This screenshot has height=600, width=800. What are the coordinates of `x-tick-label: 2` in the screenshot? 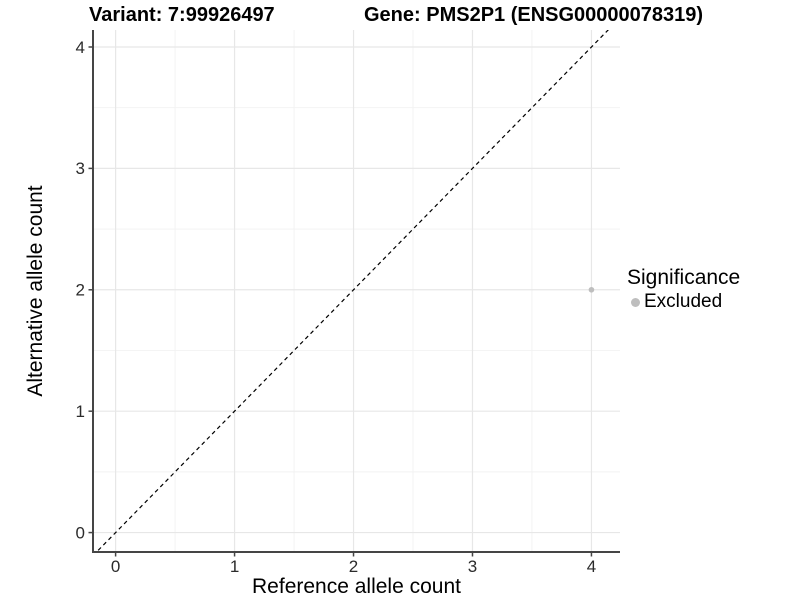 It's located at (353, 566).